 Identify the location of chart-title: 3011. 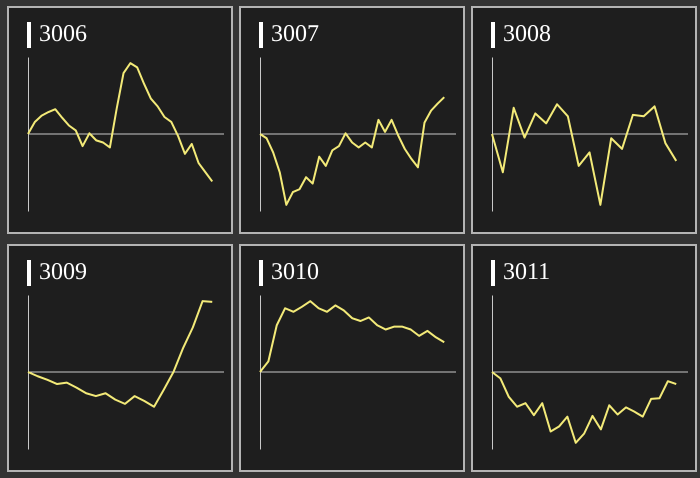
(526, 272).